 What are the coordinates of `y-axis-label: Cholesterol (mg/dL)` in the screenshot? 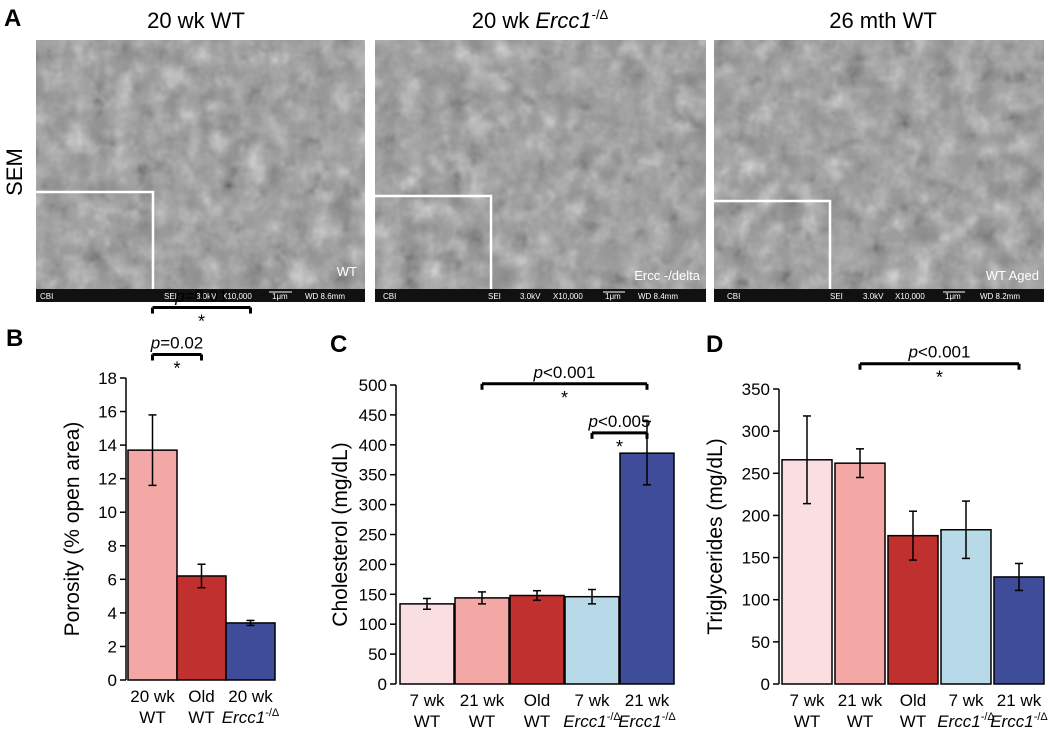 It's located at (340, 534).